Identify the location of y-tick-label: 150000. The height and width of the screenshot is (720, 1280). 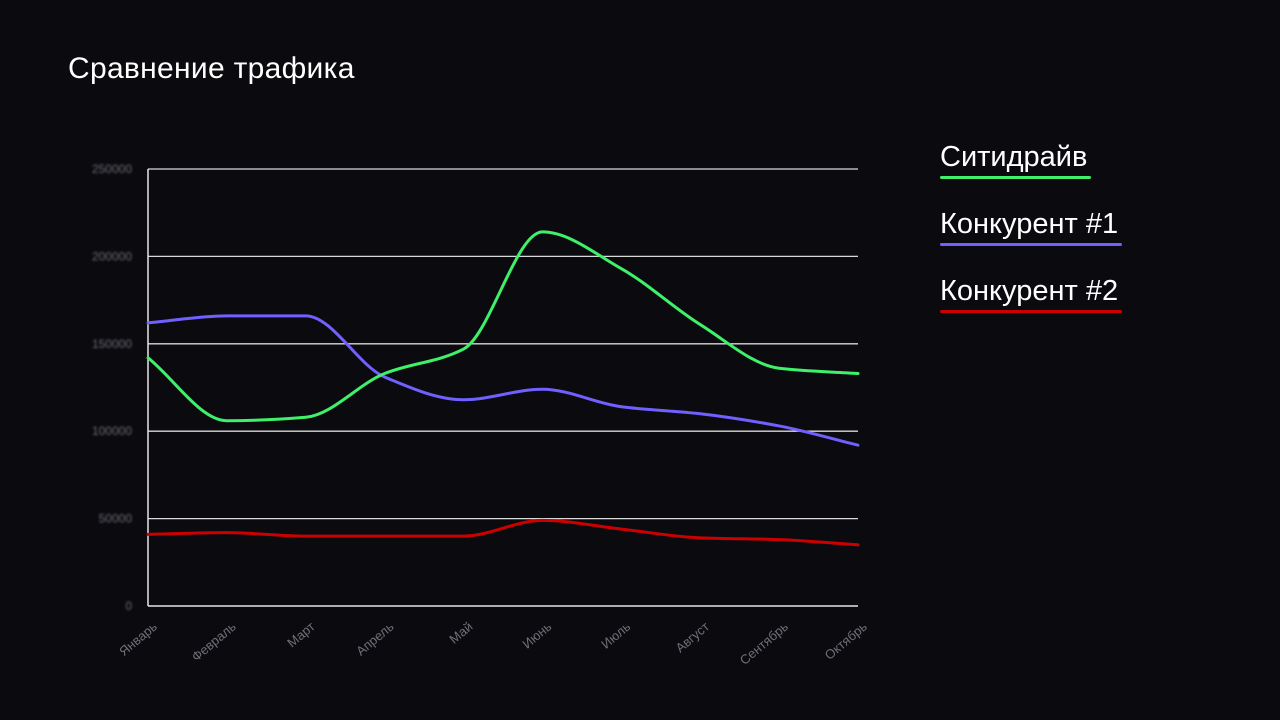
(112, 344).